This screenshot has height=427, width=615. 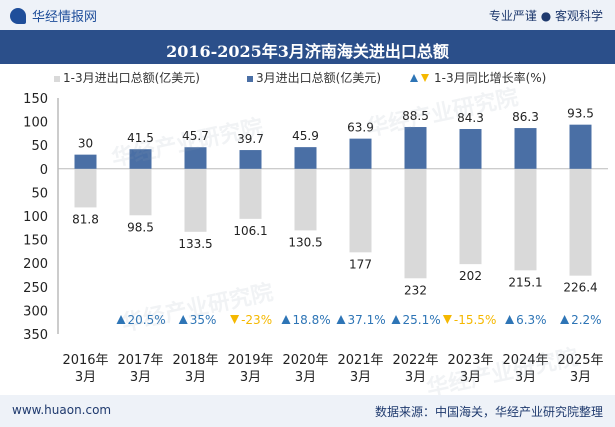 I want to click on title-bar, so click(x=307, y=47).